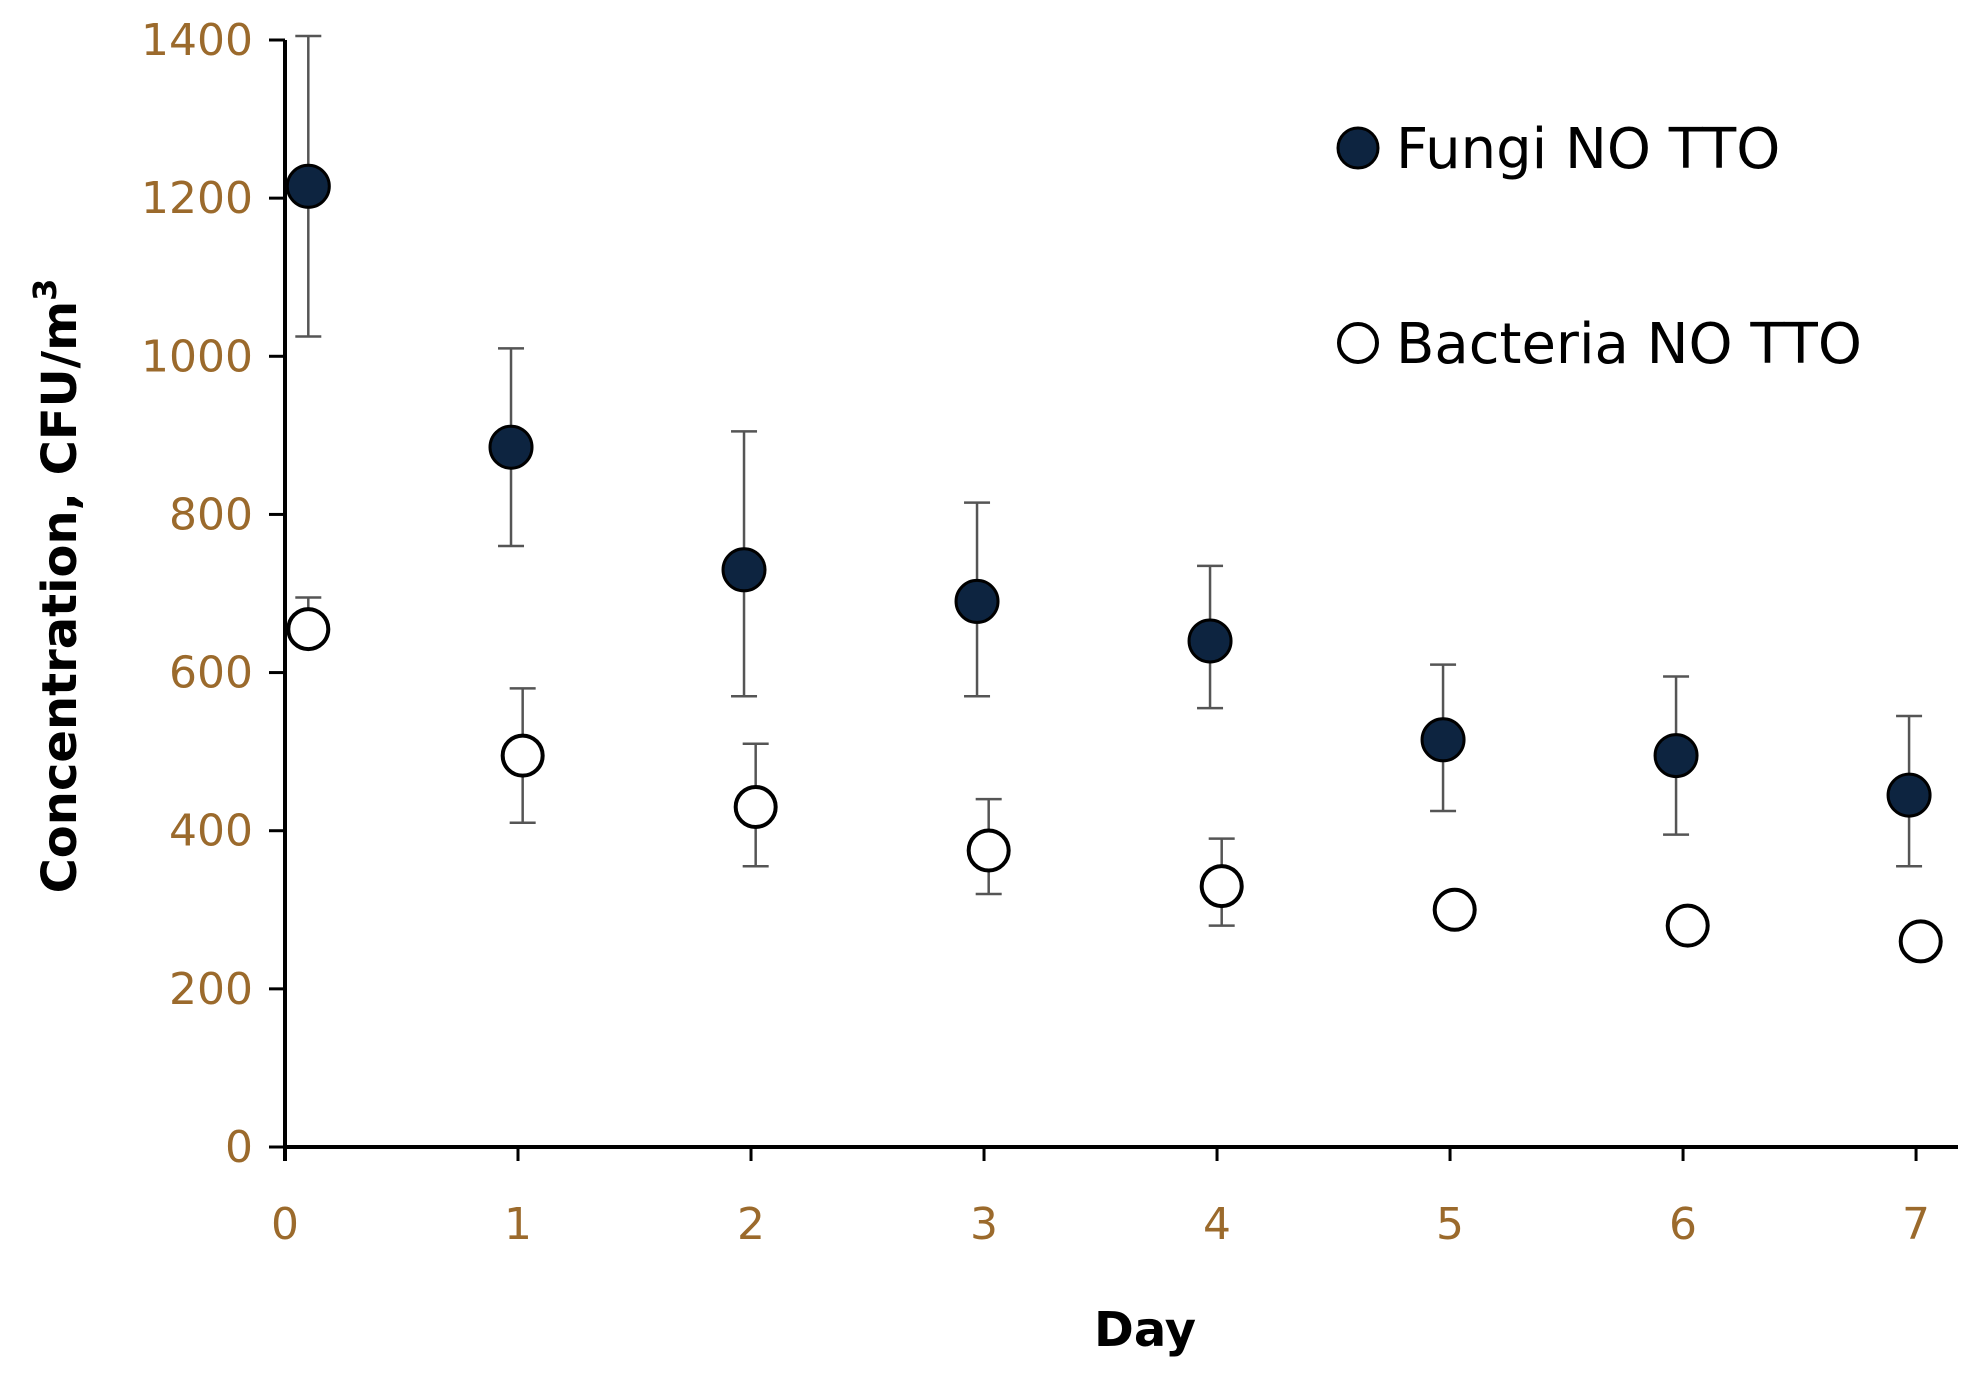 The height and width of the screenshot is (1383, 1972). What do you see at coordinates (984, 1224) in the screenshot?
I see `x-tick-label: 3` at bounding box center [984, 1224].